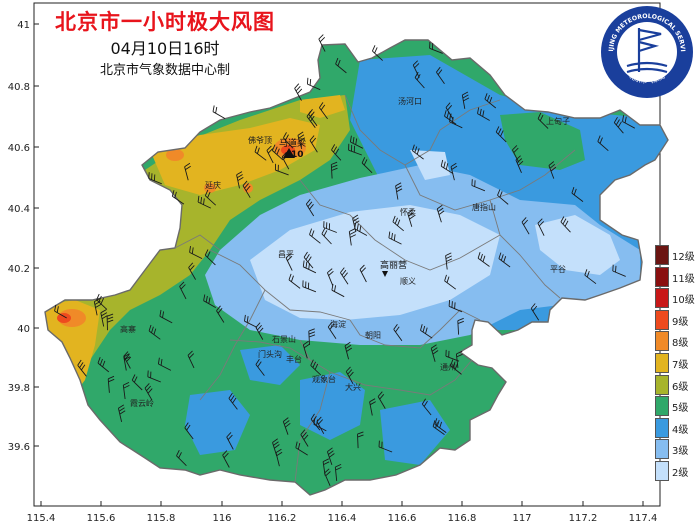 The height and width of the screenshot is (529, 700). What do you see at coordinates (142, 403) in the screenshot?
I see `place-label: 霞云岭` at bounding box center [142, 403].